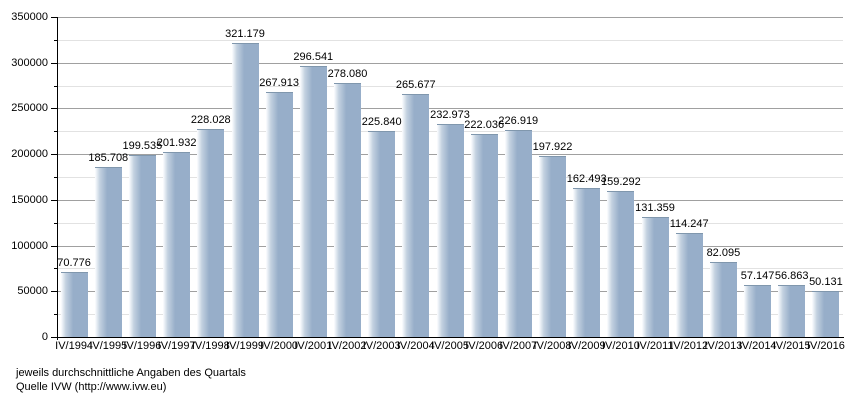 The height and width of the screenshot is (400, 860). What do you see at coordinates (484, 235) in the screenshot?
I see `bar-IV/2006` at bounding box center [484, 235].